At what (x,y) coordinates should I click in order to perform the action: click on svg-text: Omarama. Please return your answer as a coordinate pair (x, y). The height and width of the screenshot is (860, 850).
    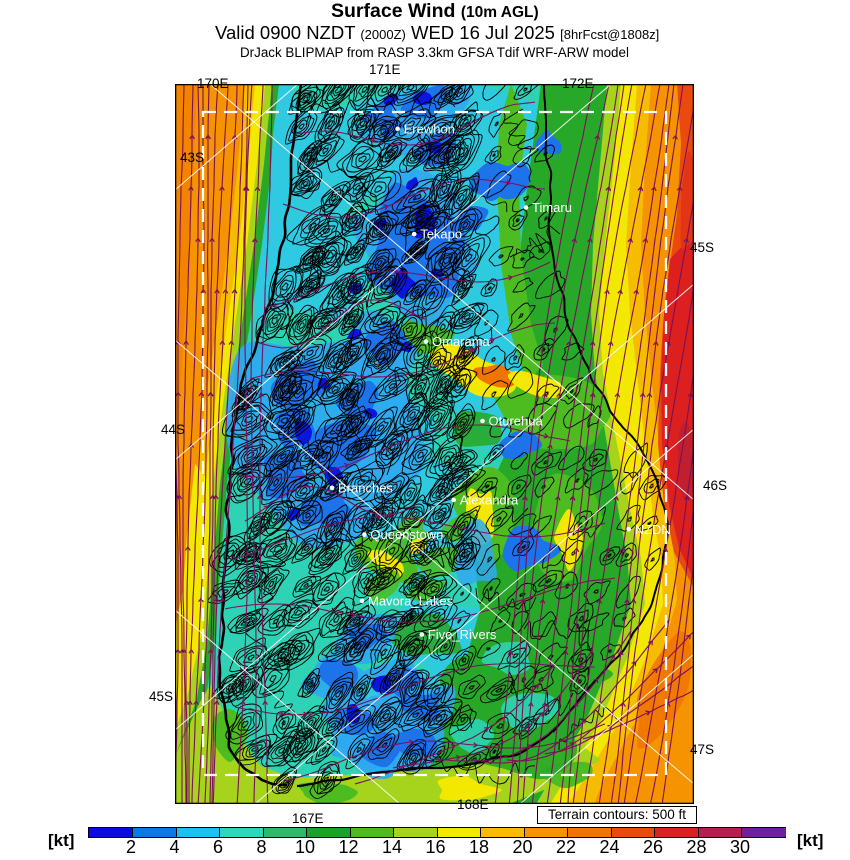
    Looking at the image, I should click on (461, 341).